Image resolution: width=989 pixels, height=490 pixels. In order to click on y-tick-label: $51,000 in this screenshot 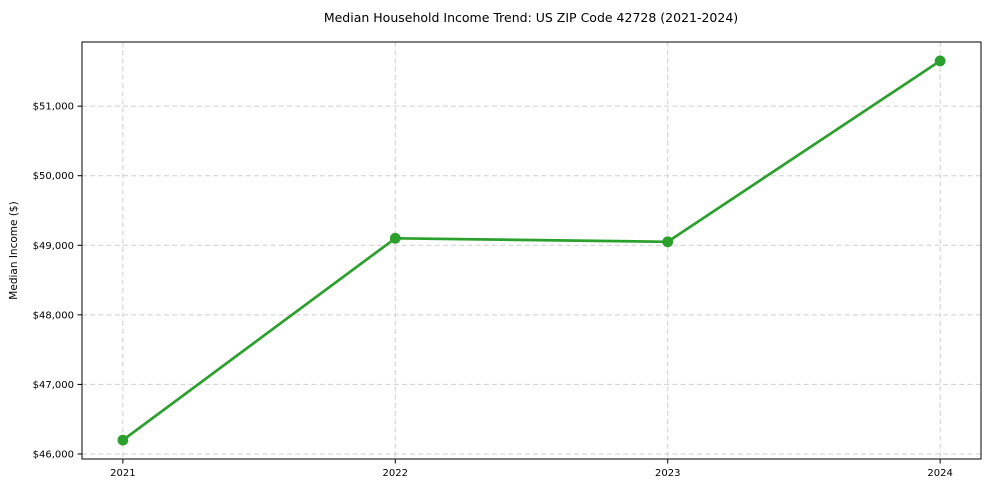, I will do `click(53, 107)`.